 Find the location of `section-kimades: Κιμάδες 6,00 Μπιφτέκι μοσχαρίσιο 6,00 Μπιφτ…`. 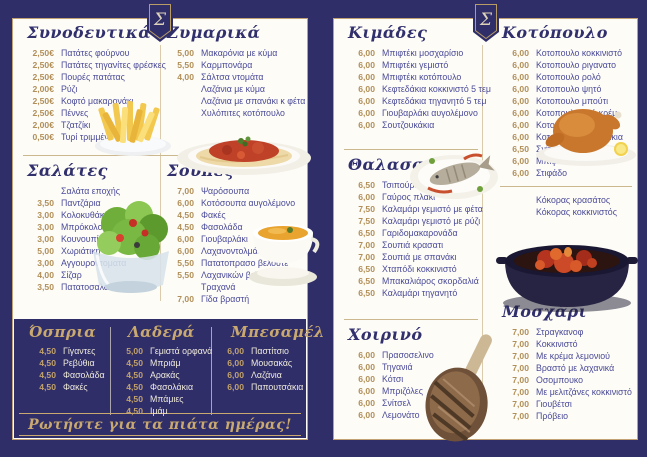

section-kimades: Κιμάδες 6,00 Μπιφτέκι μοσχαρίσιο 6,00 Μπιφτ… is located at coordinates (419, 77).